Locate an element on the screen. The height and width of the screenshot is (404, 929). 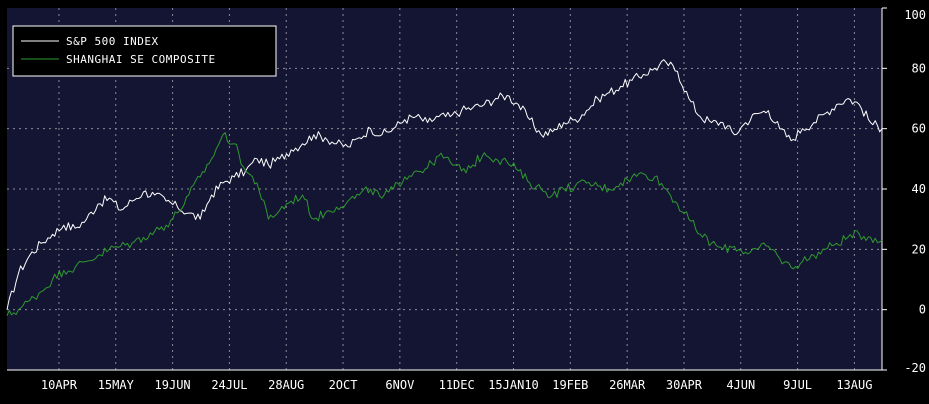
legend-label-shanghai: SHANGHAI SE COMPOSITE is located at coordinates (141, 59).